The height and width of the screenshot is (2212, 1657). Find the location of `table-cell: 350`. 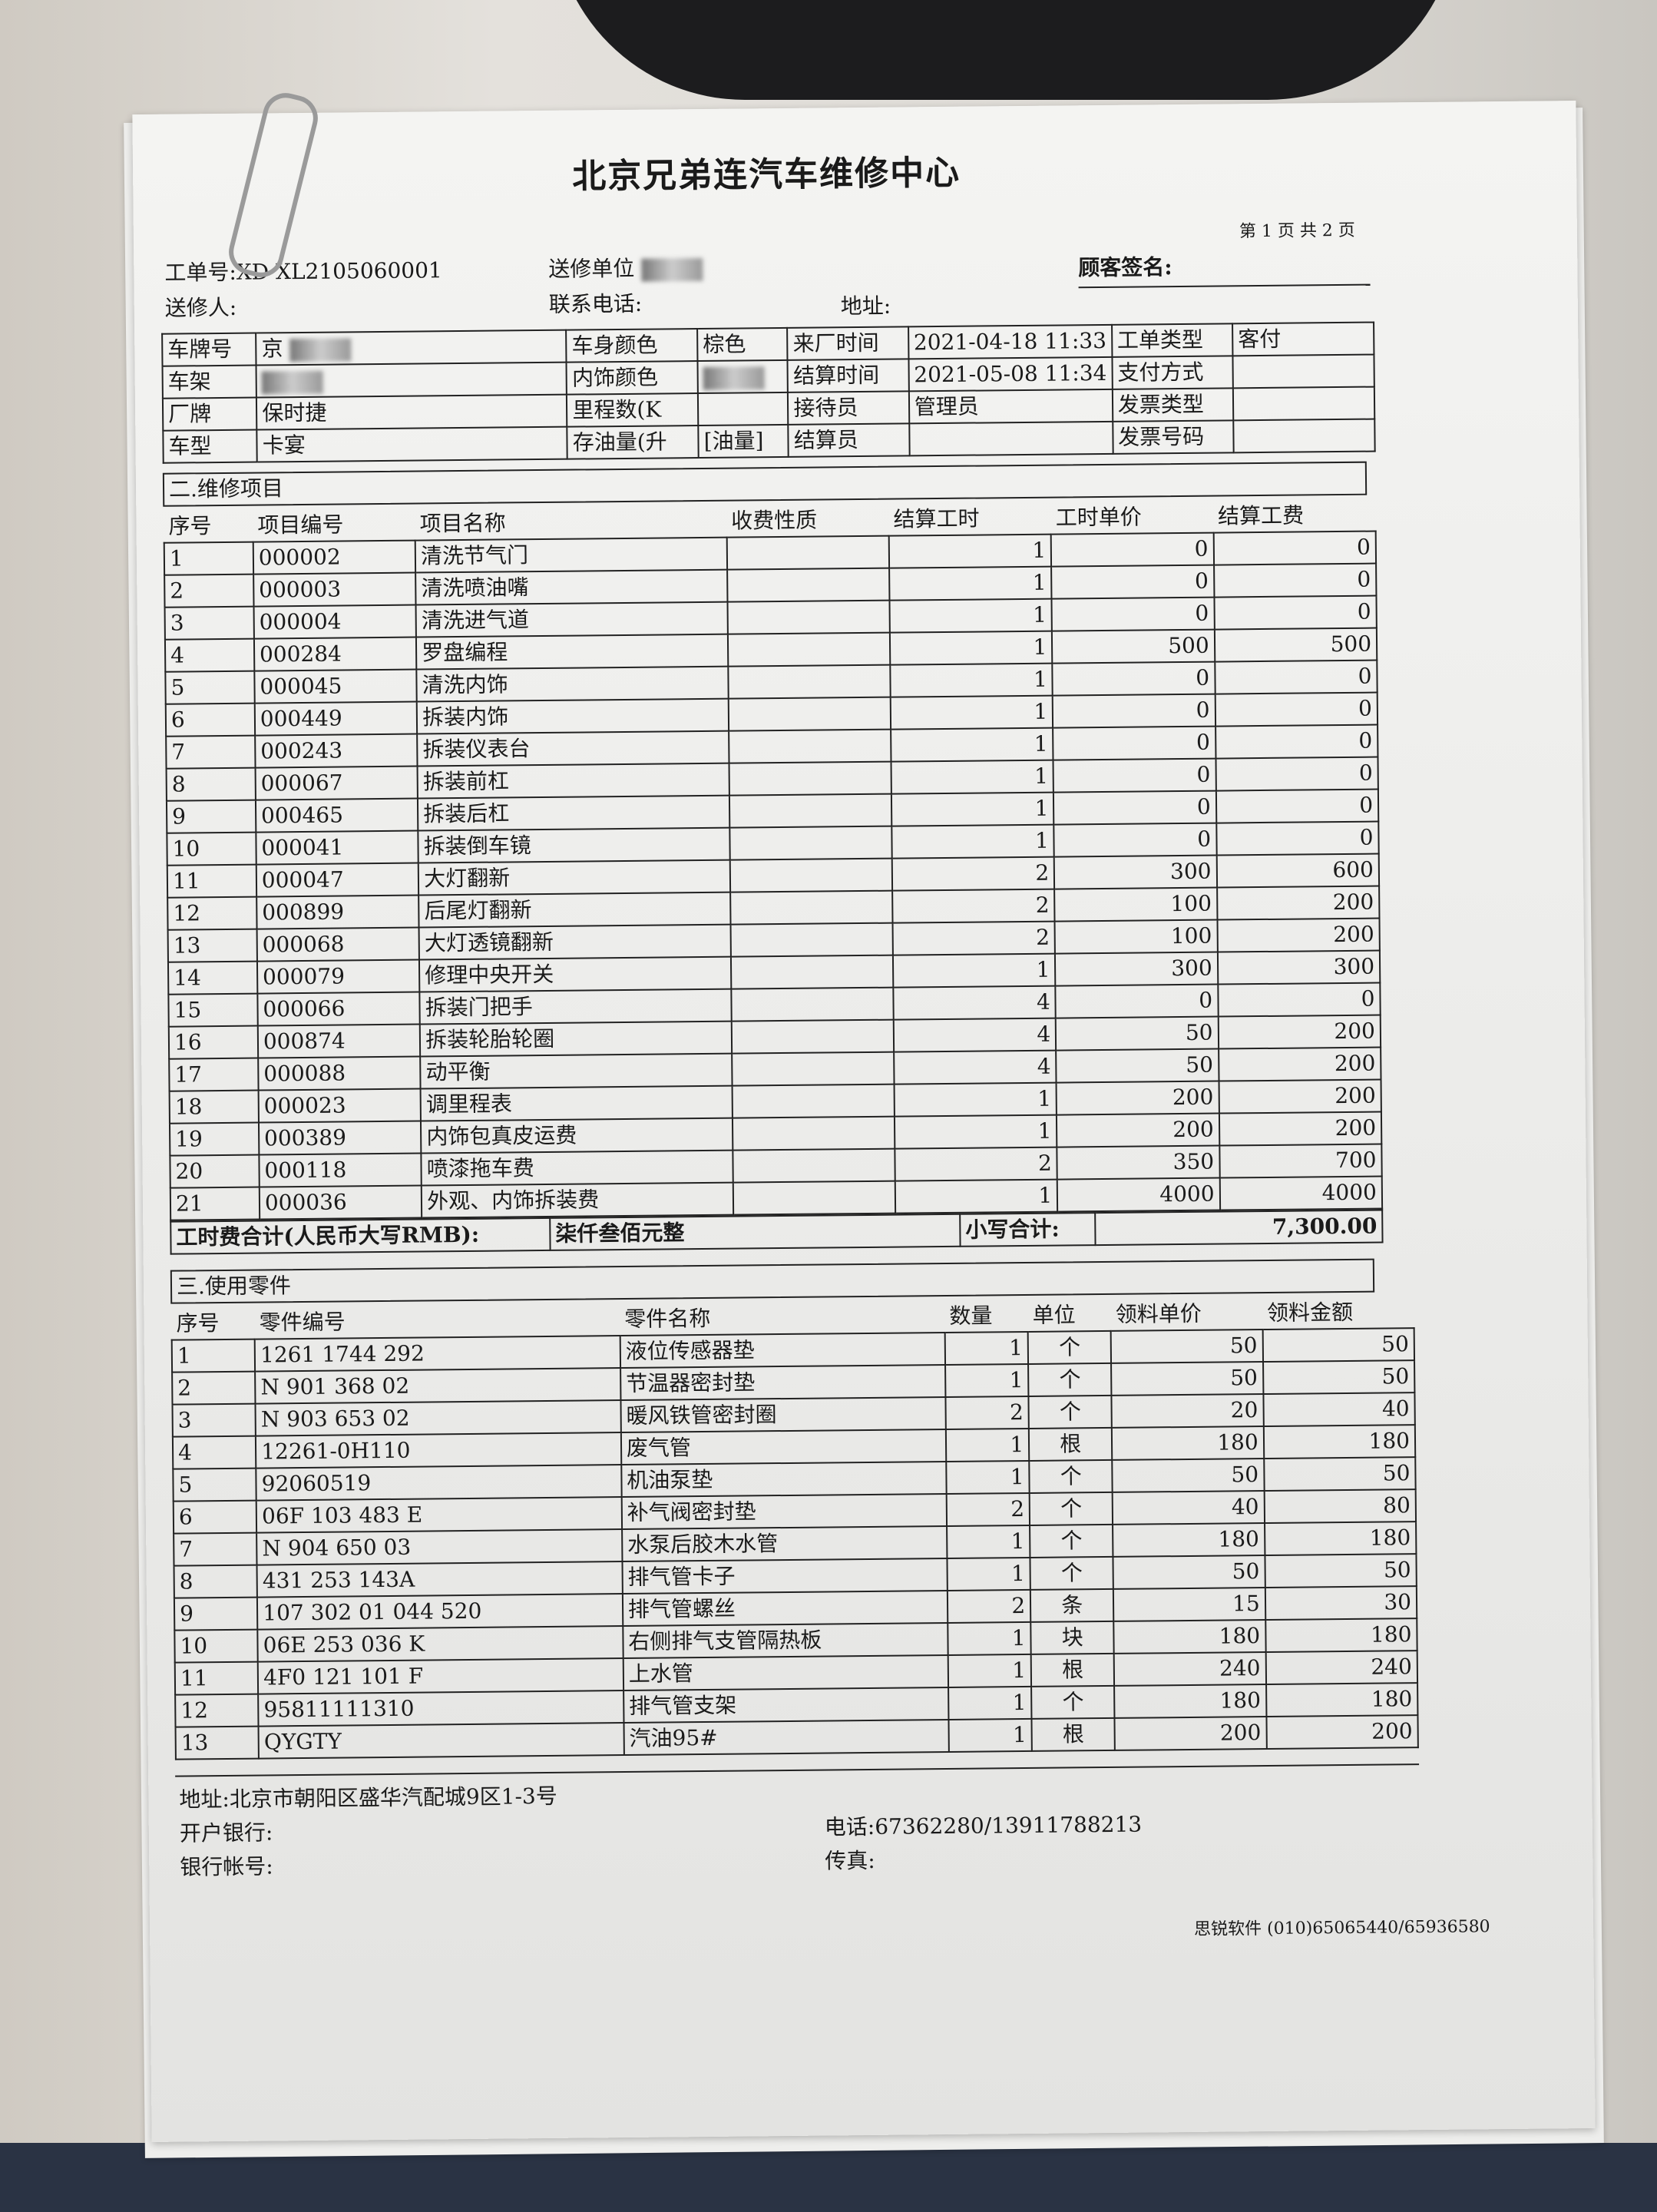

table-cell: 350 is located at coordinates (1138, 1163).